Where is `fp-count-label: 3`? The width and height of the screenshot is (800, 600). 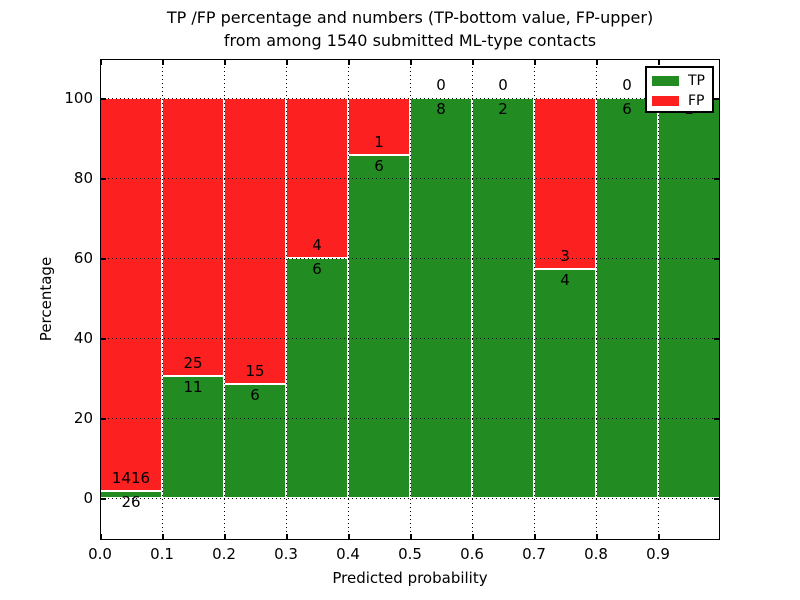 fp-count-label: 3 is located at coordinates (565, 256).